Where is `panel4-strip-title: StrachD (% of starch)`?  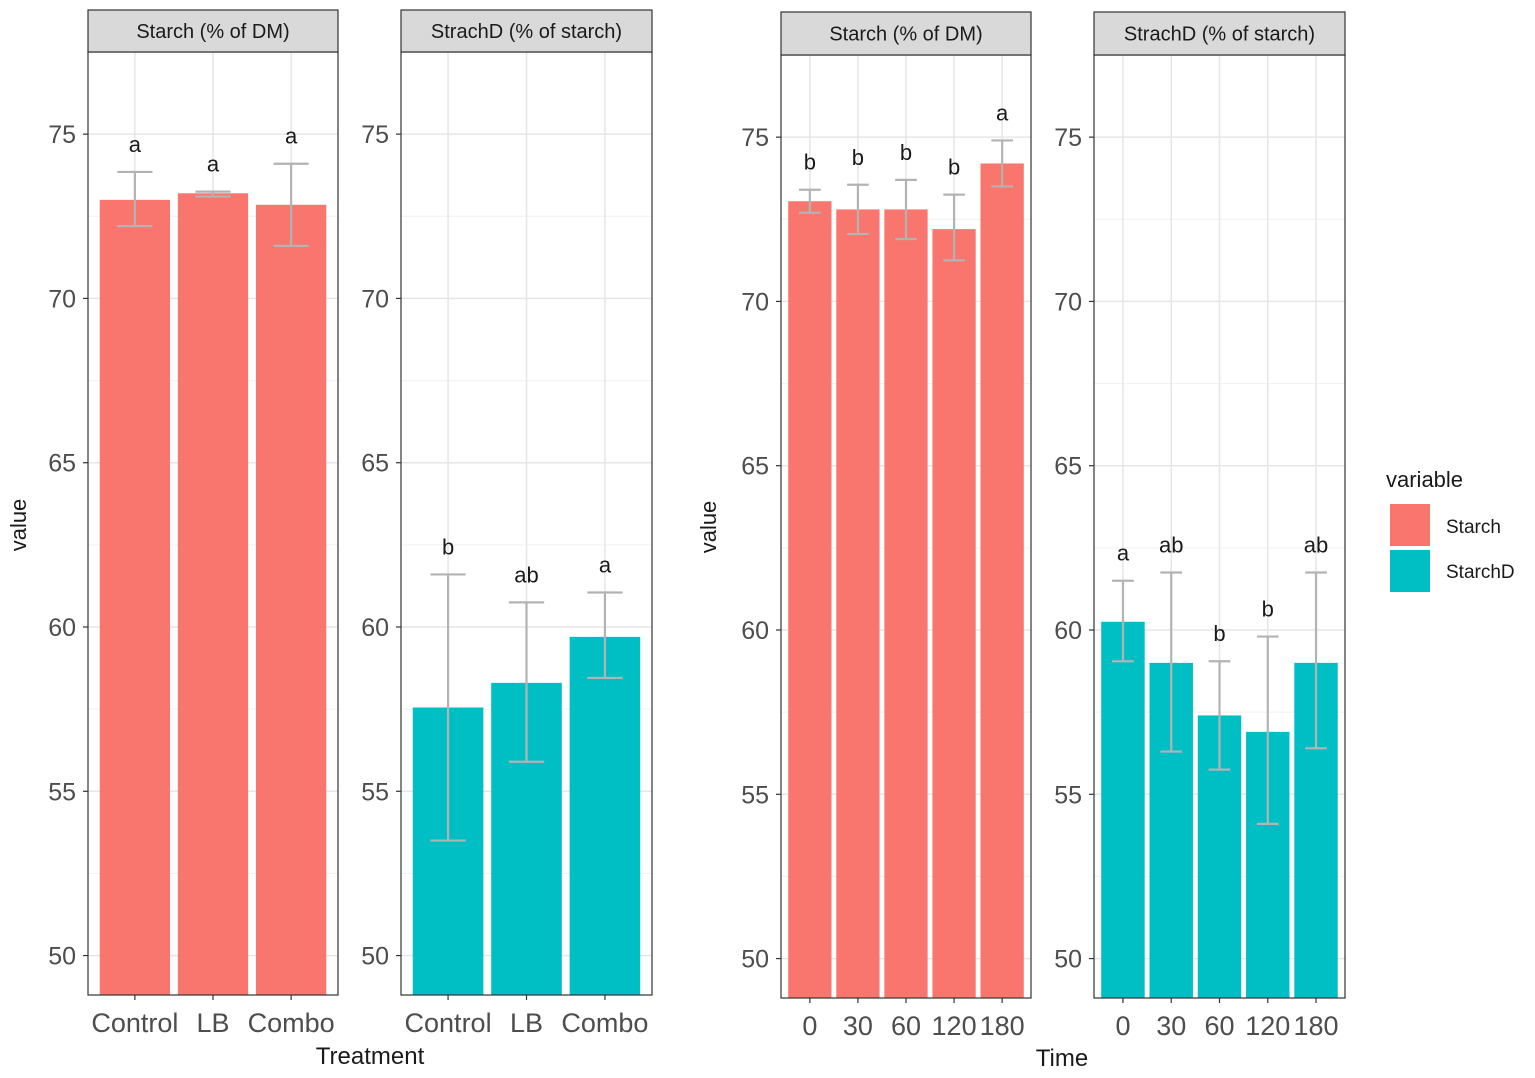 panel4-strip-title: StrachD (% of starch) is located at coordinates (1219, 35).